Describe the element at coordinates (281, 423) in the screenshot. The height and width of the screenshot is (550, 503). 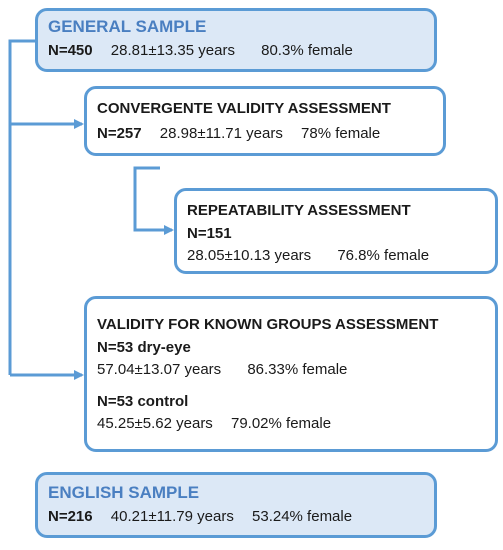
I see `known-groups-control-female: 79.02% female` at that location.